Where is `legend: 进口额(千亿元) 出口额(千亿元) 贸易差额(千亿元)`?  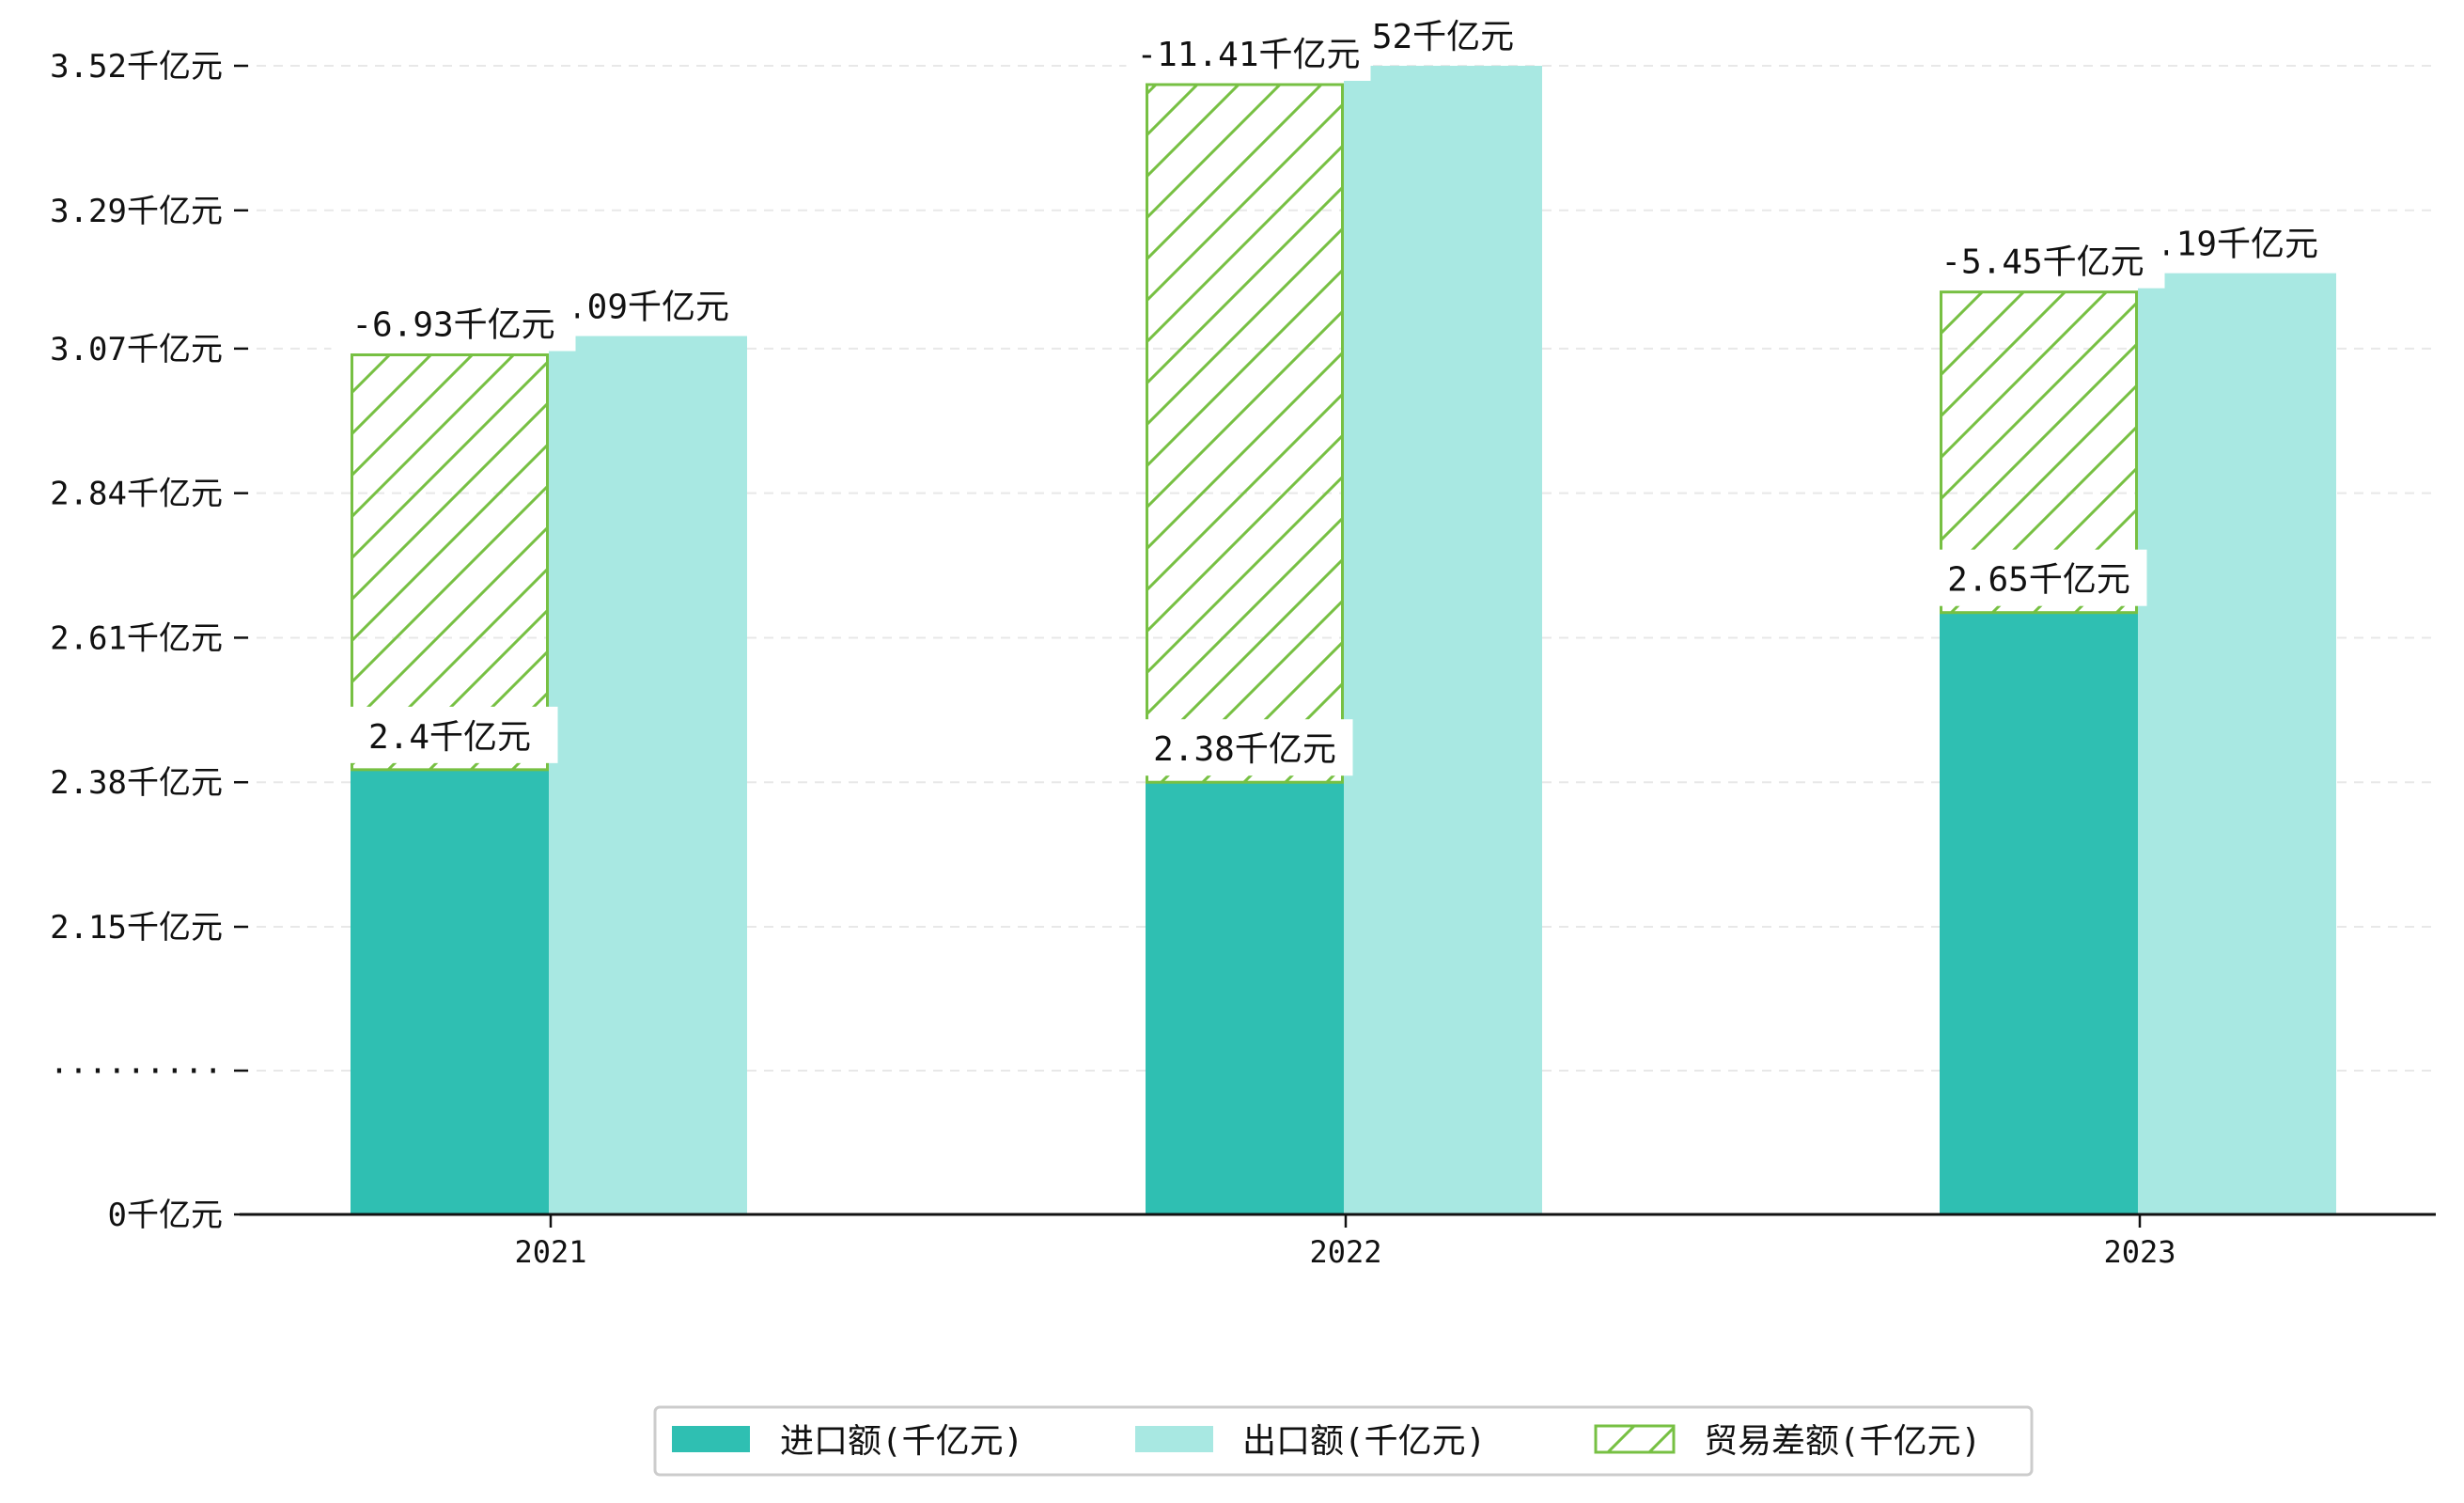
legend: 进口额(千亿元) 出口额(千亿元) 贸易差额(千亿元) is located at coordinates (1343, 1441).